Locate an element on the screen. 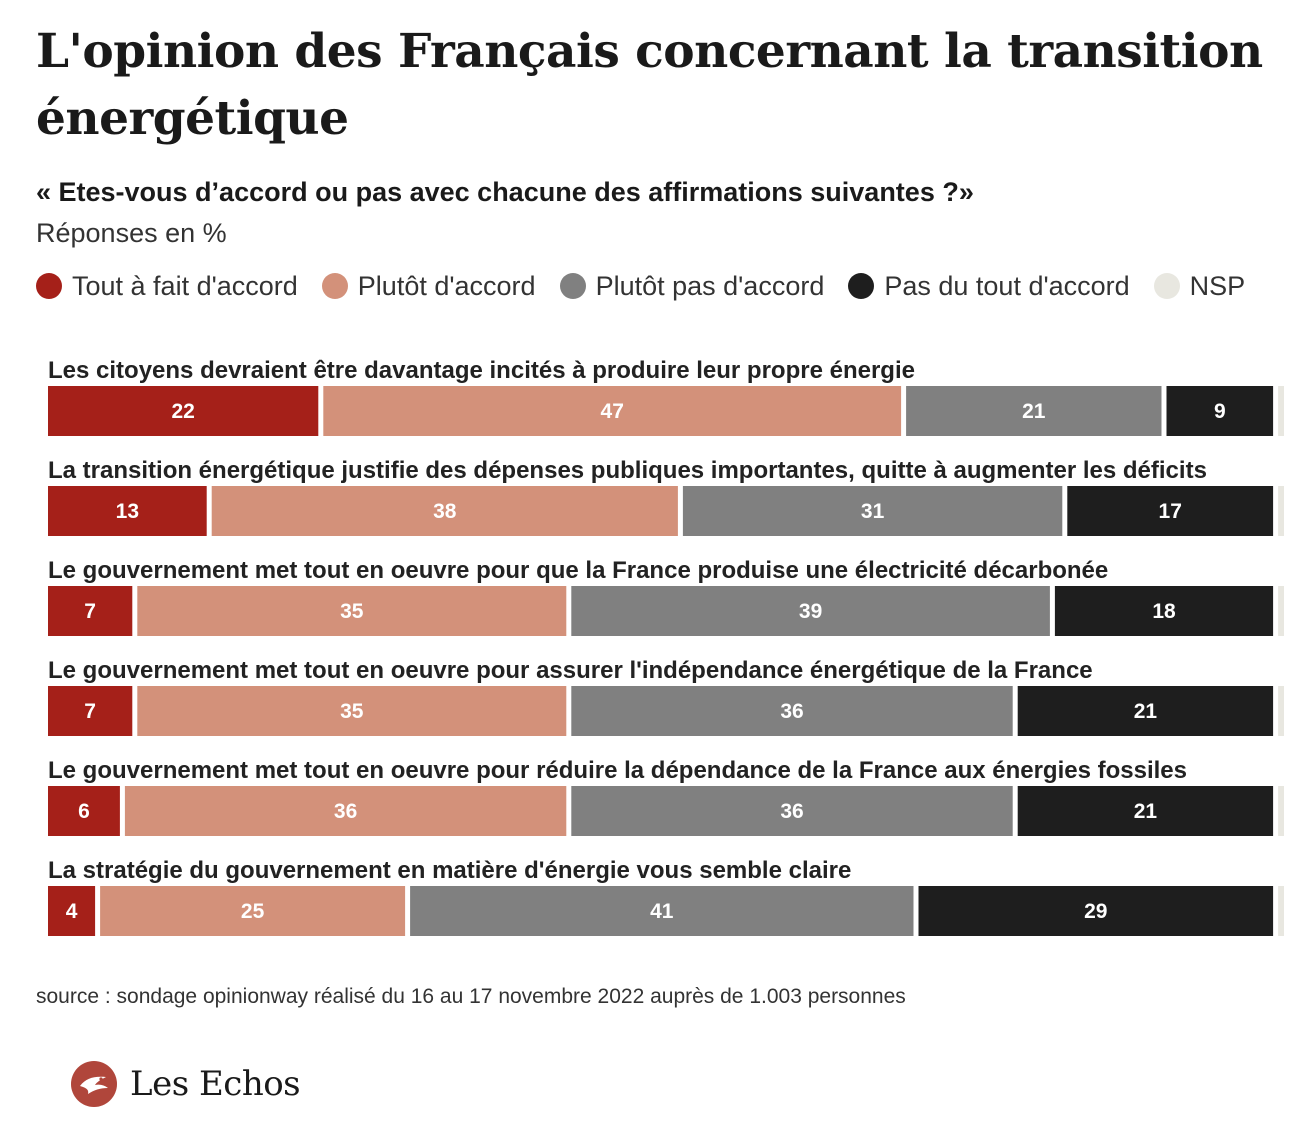  bar-value-label: 47 is located at coordinates (612, 411).